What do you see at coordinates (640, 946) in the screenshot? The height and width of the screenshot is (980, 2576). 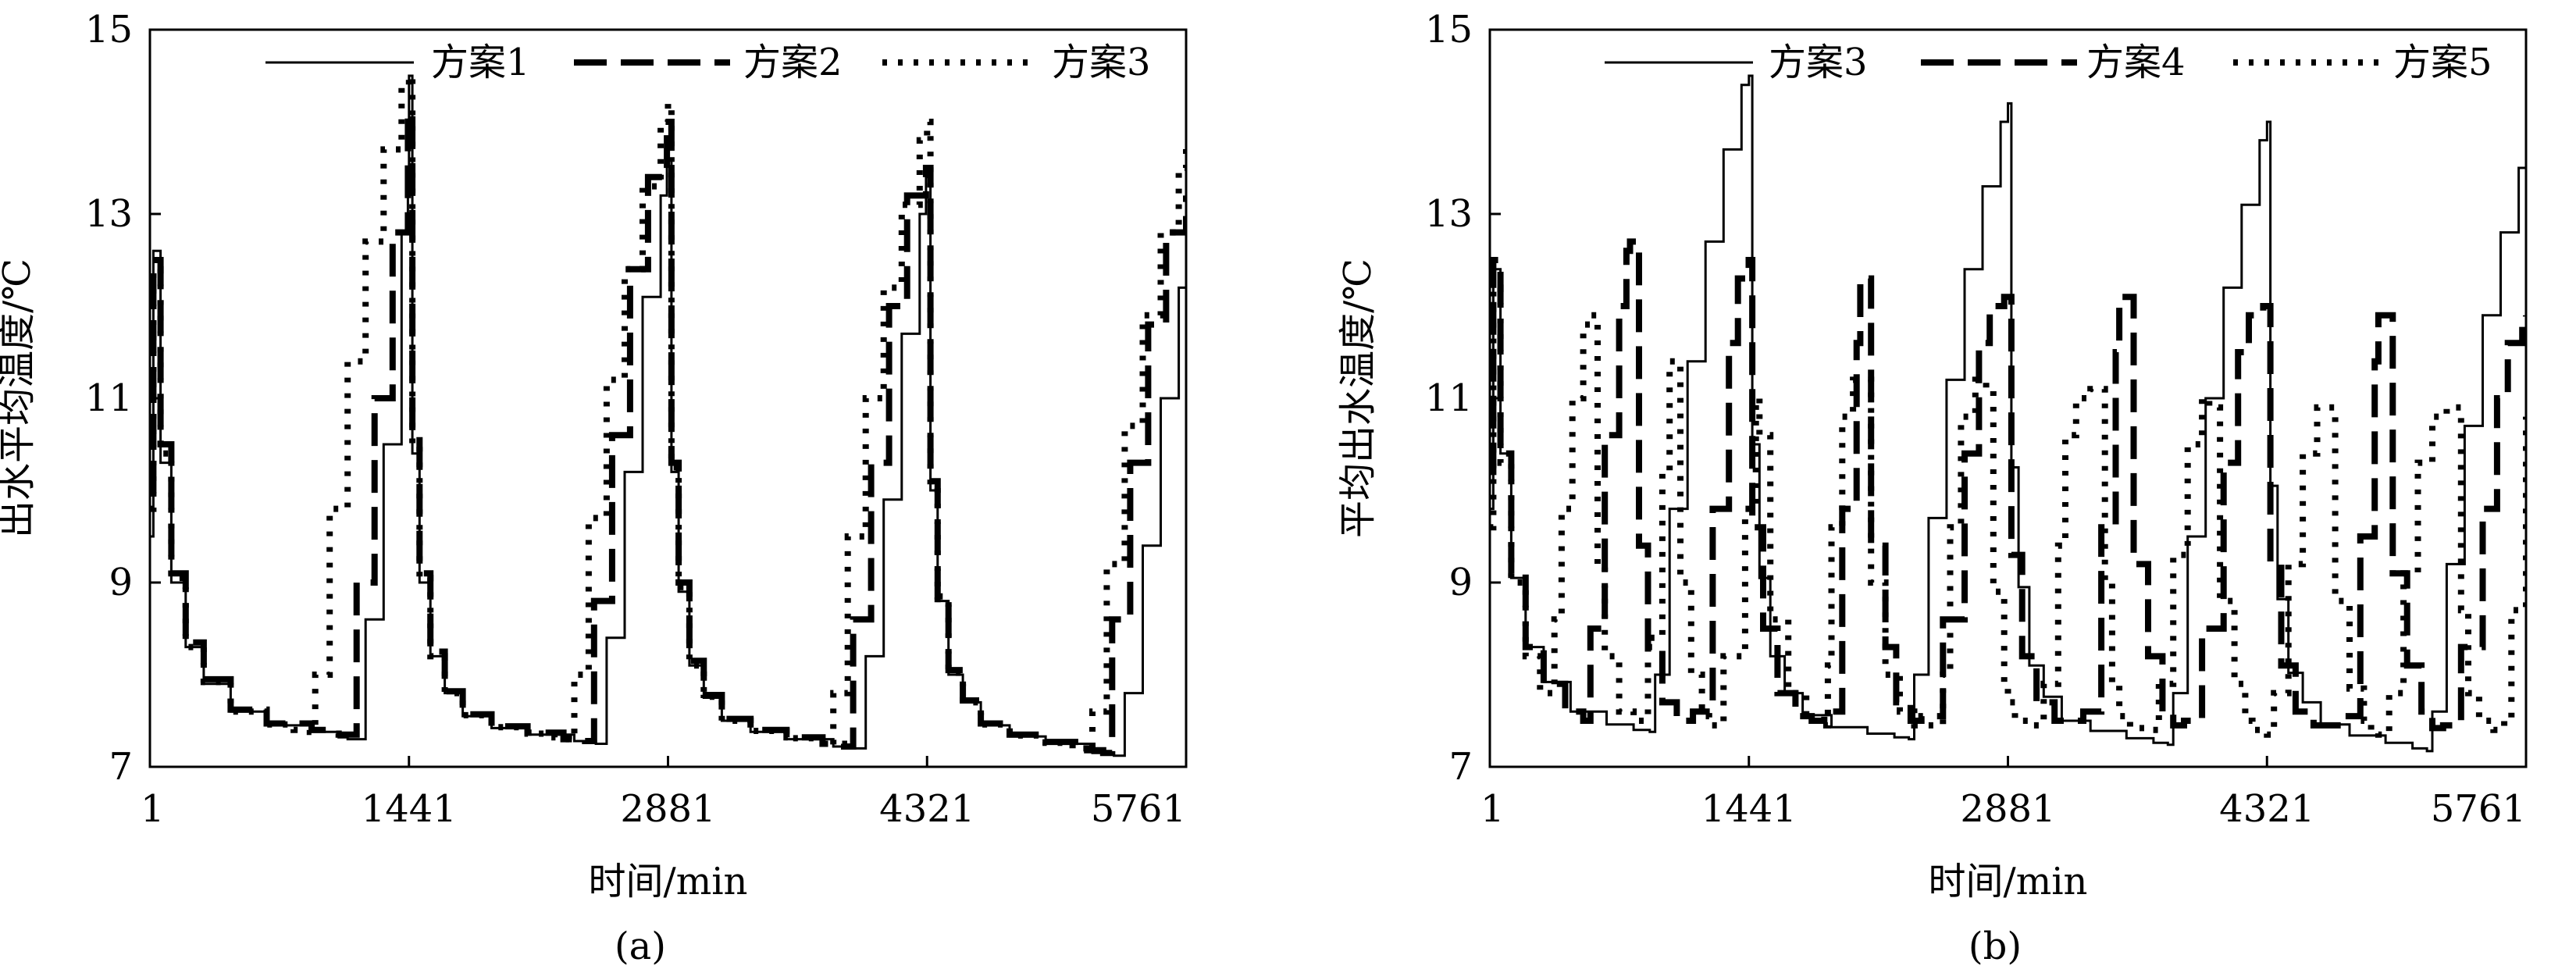 I see `panel-caption: (a)` at bounding box center [640, 946].